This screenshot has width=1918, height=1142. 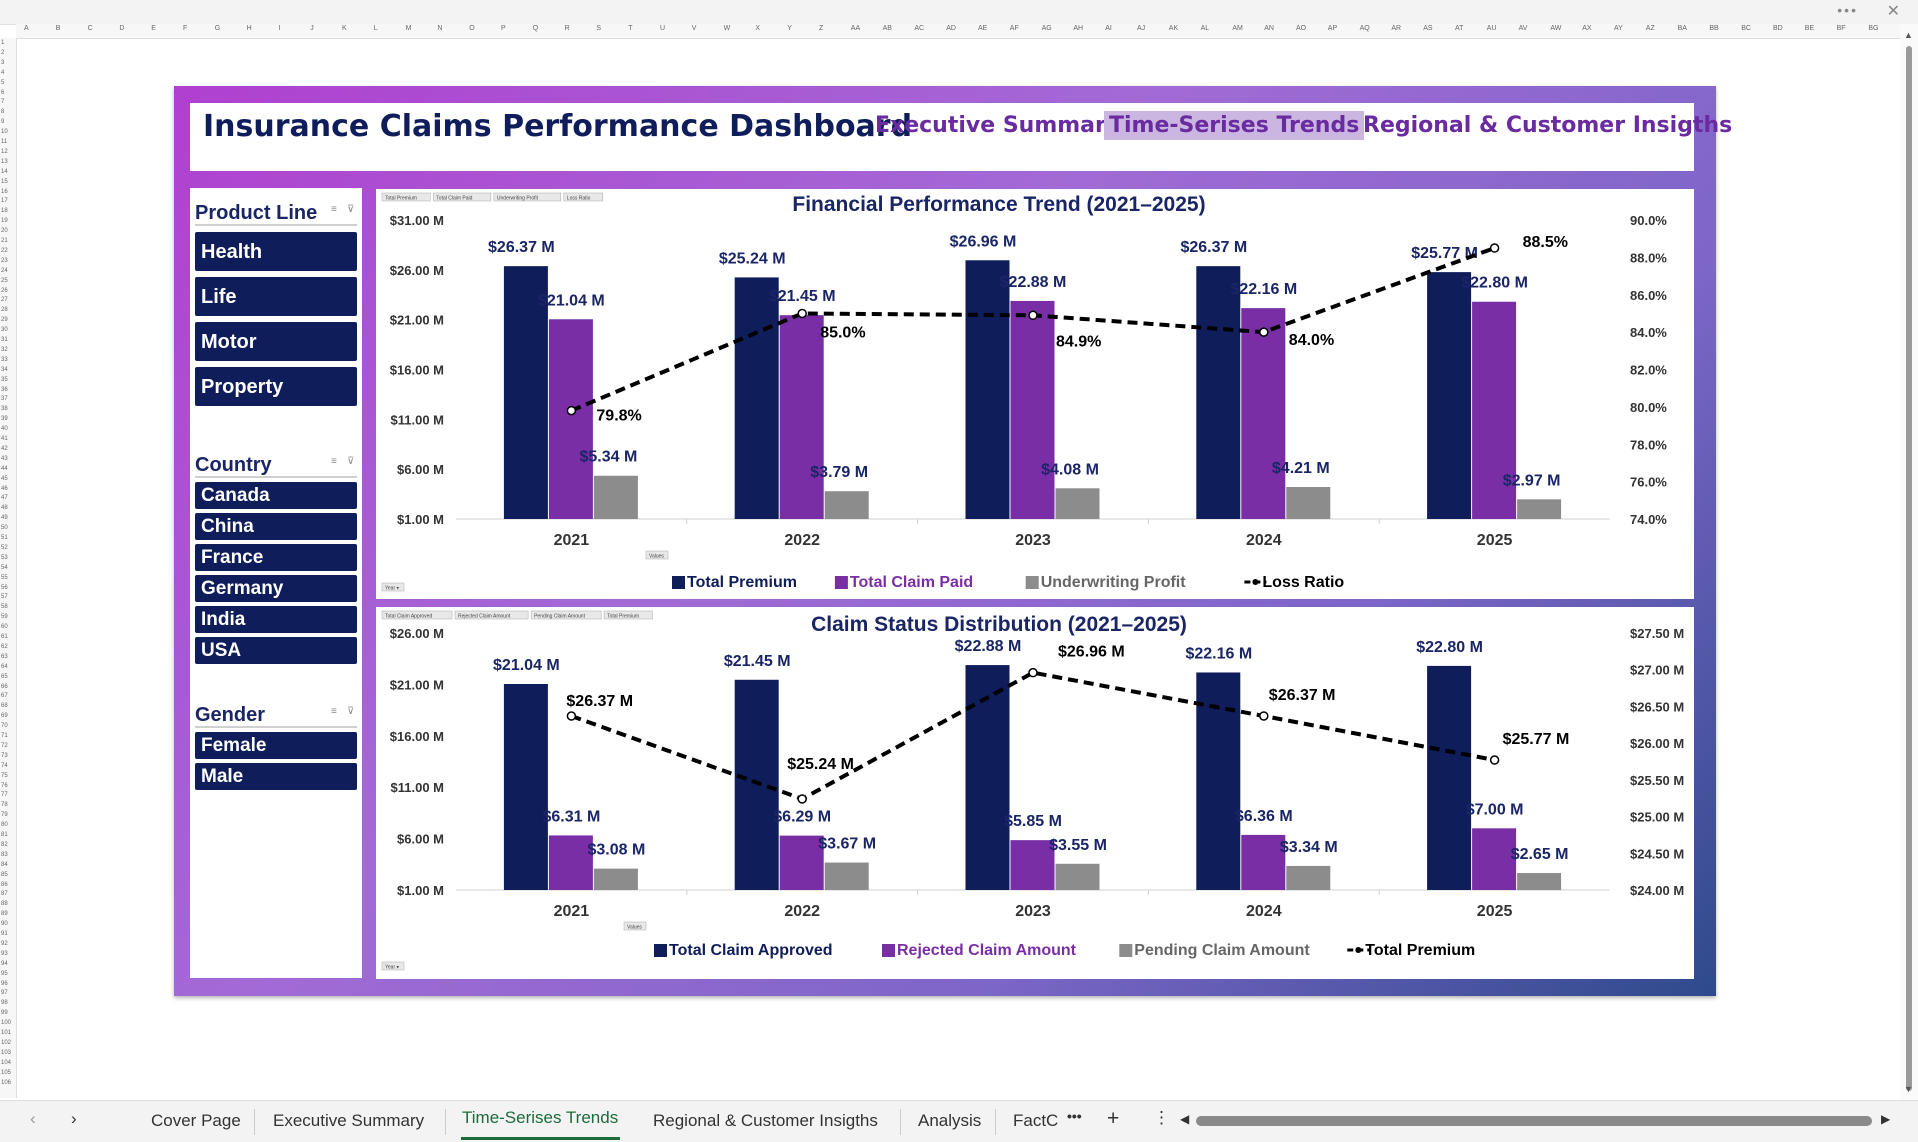 I want to click on slicer-item-china: China, so click(x=276, y=526).